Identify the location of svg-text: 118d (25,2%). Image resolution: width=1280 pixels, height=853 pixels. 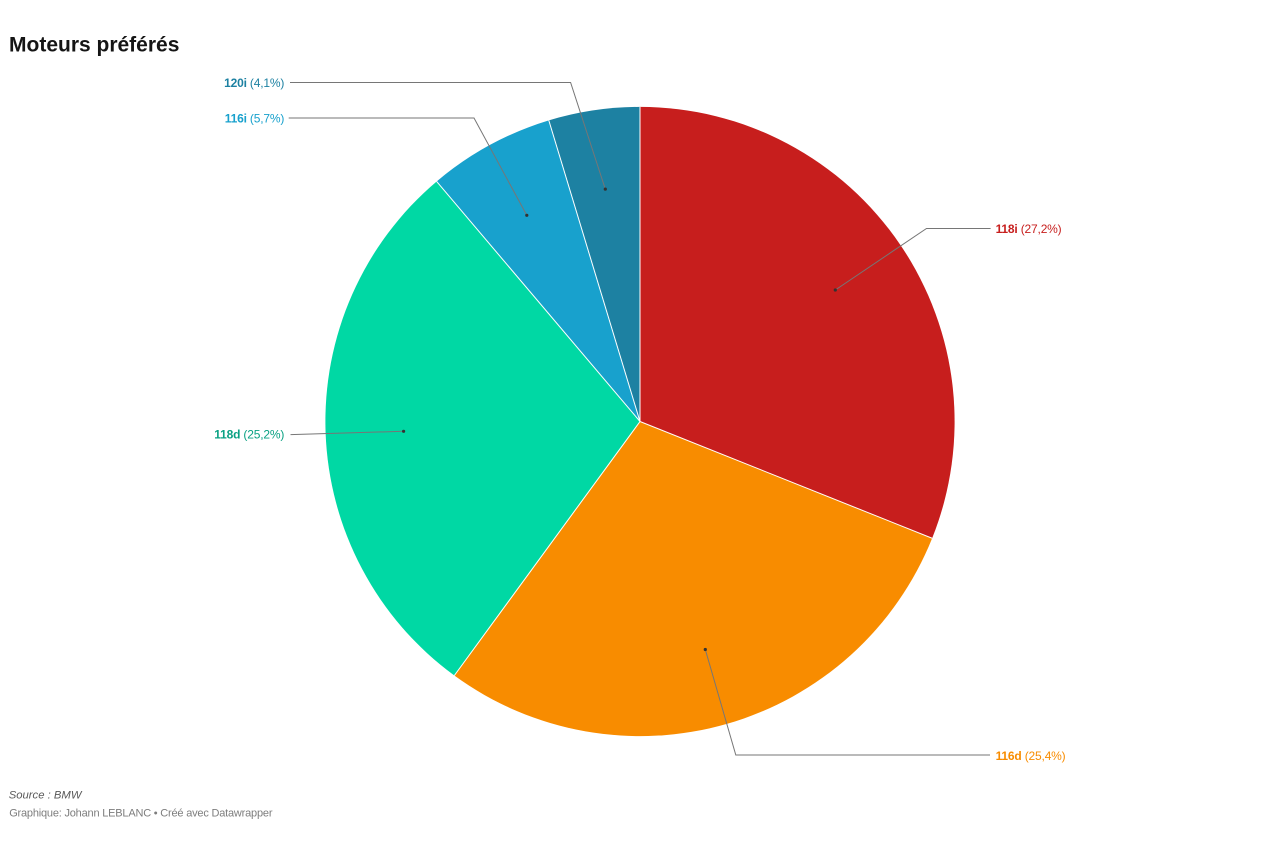
(249, 434).